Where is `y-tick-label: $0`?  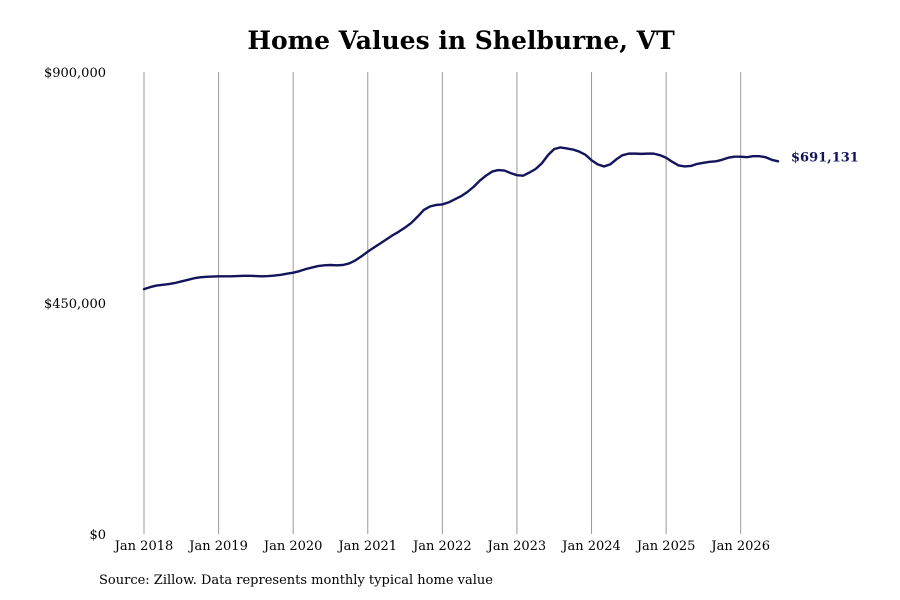
y-tick-label: $0 is located at coordinates (97, 535).